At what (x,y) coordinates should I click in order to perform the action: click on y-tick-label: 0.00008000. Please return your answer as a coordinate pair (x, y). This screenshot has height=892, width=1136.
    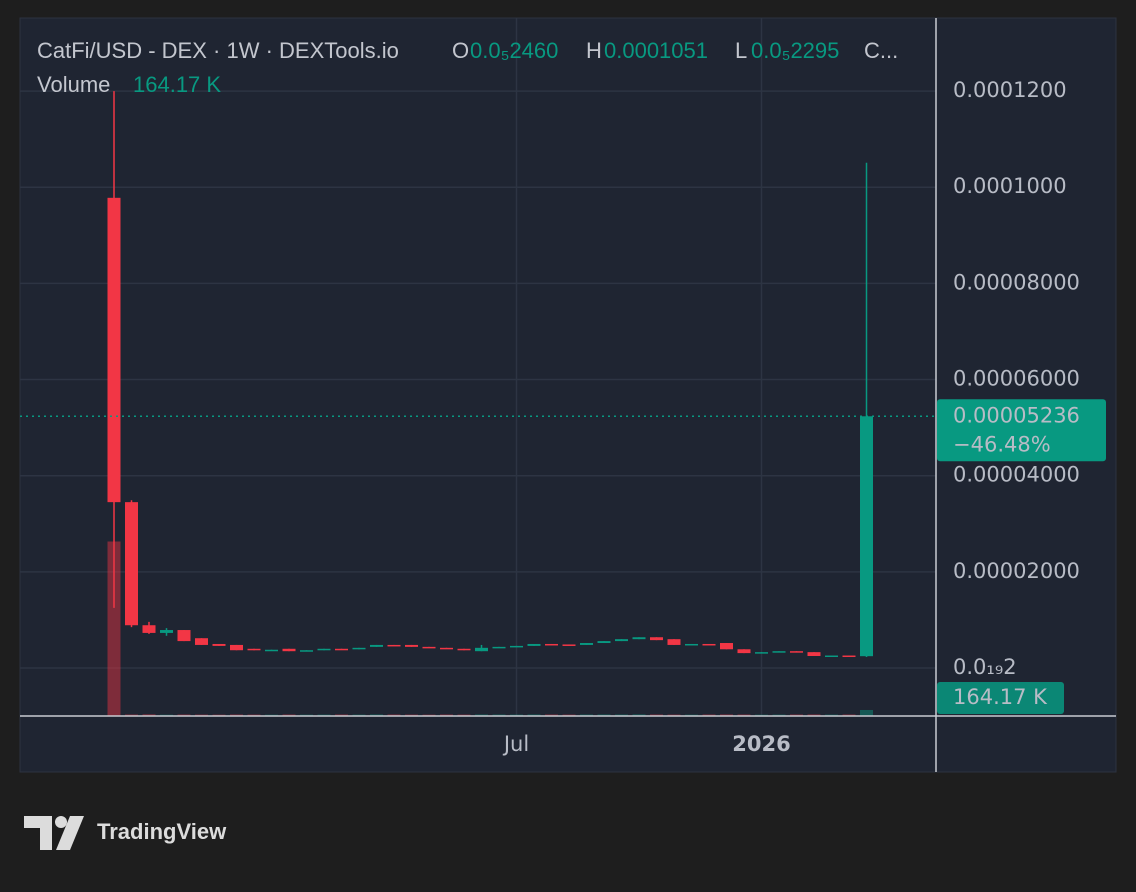
    Looking at the image, I should click on (1016, 282).